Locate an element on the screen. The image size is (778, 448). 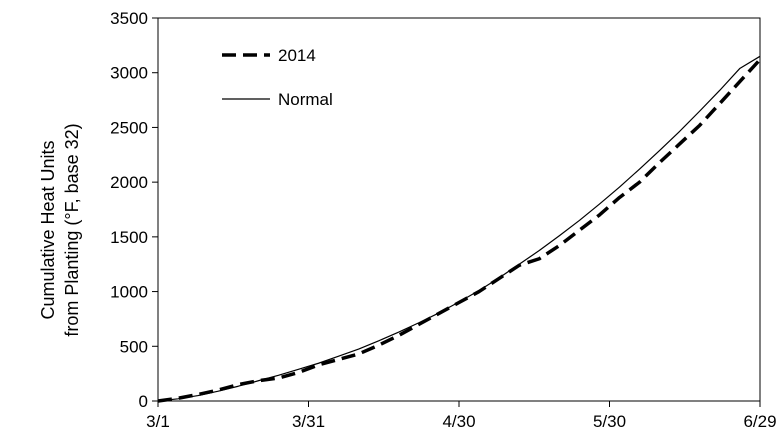
y-tick-label: 1000 is located at coordinates (129, 292).